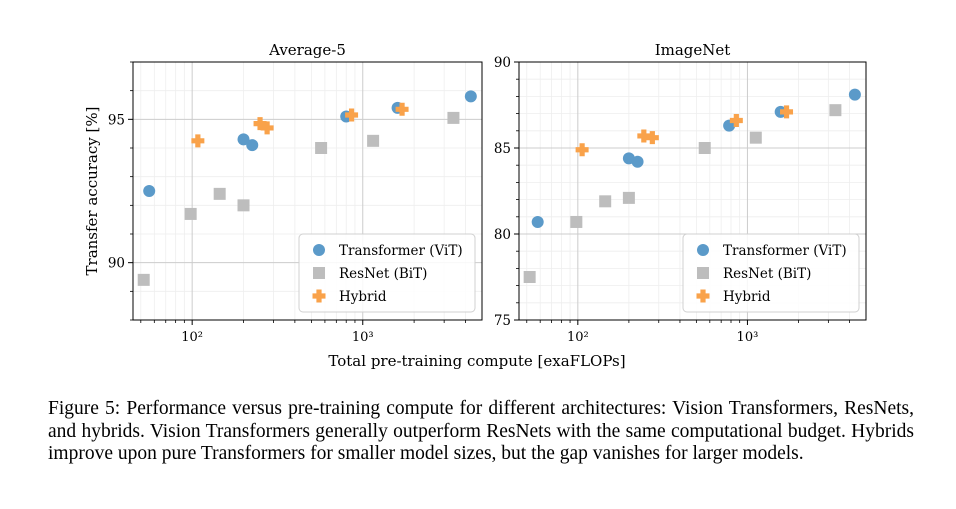  I want to click on y-tick-label: 80, so click(502, 235).